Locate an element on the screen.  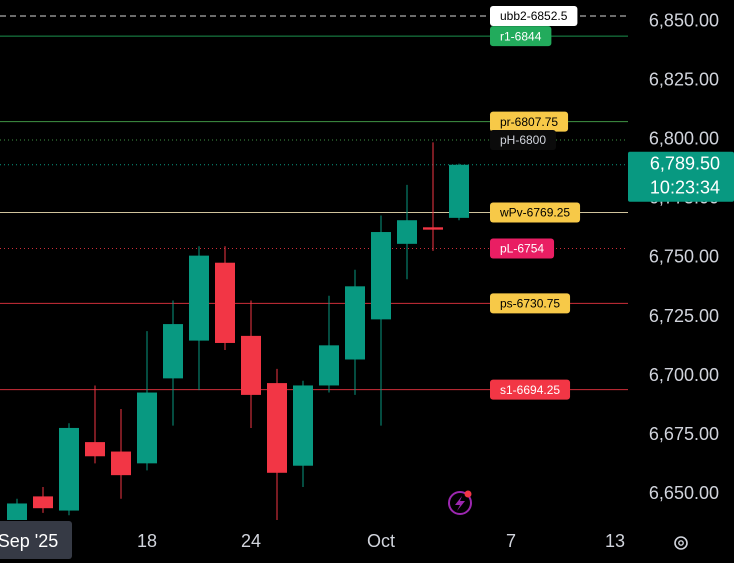
price-box is located at coordinates (681, 176).